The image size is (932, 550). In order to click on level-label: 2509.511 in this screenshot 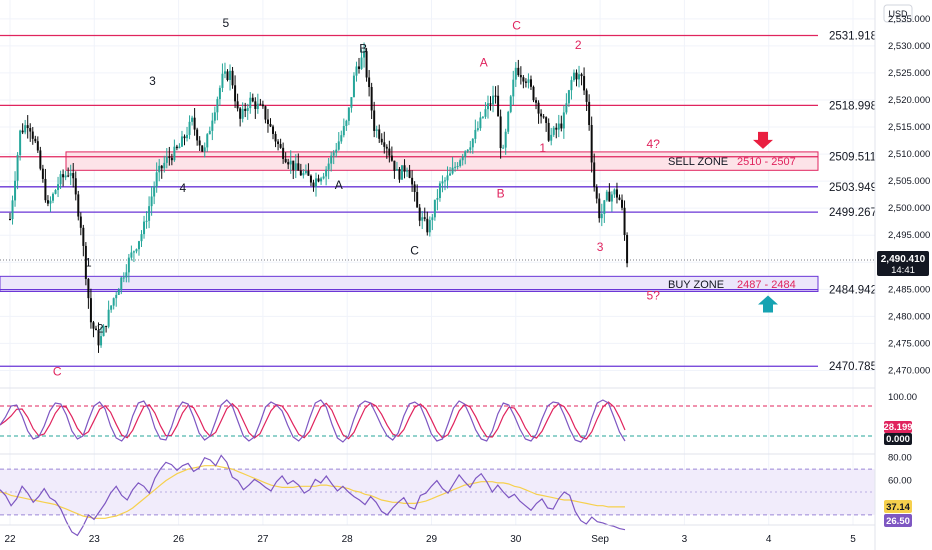, I will do `click(852, 158)`.